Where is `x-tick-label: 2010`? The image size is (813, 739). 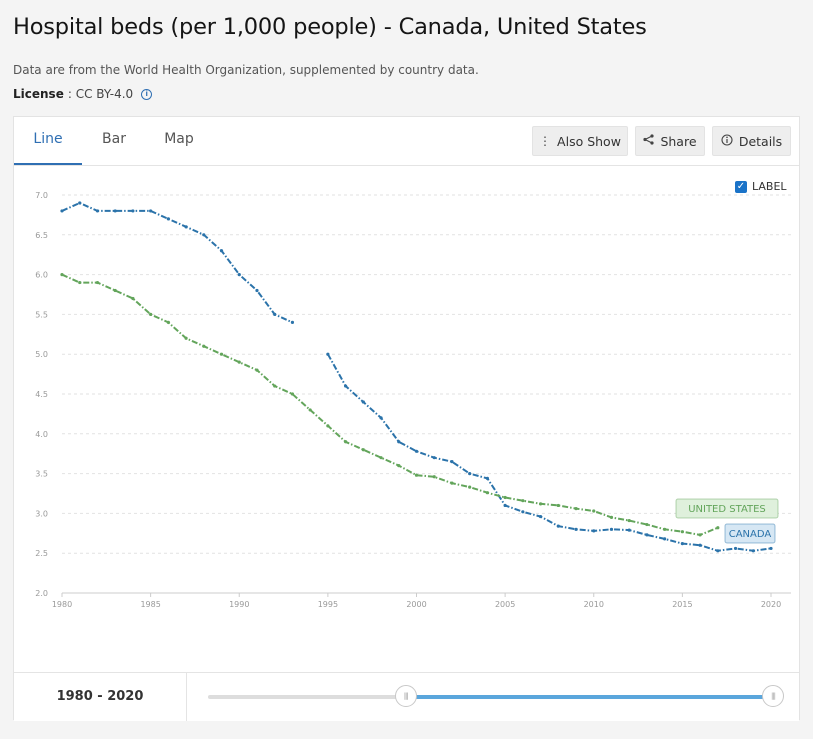
x-tick-label: 2010 is located at coordinates (594, 604).